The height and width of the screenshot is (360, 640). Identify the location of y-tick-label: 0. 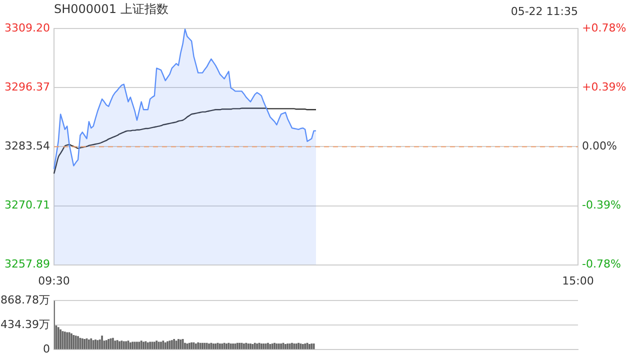
(46, 349).